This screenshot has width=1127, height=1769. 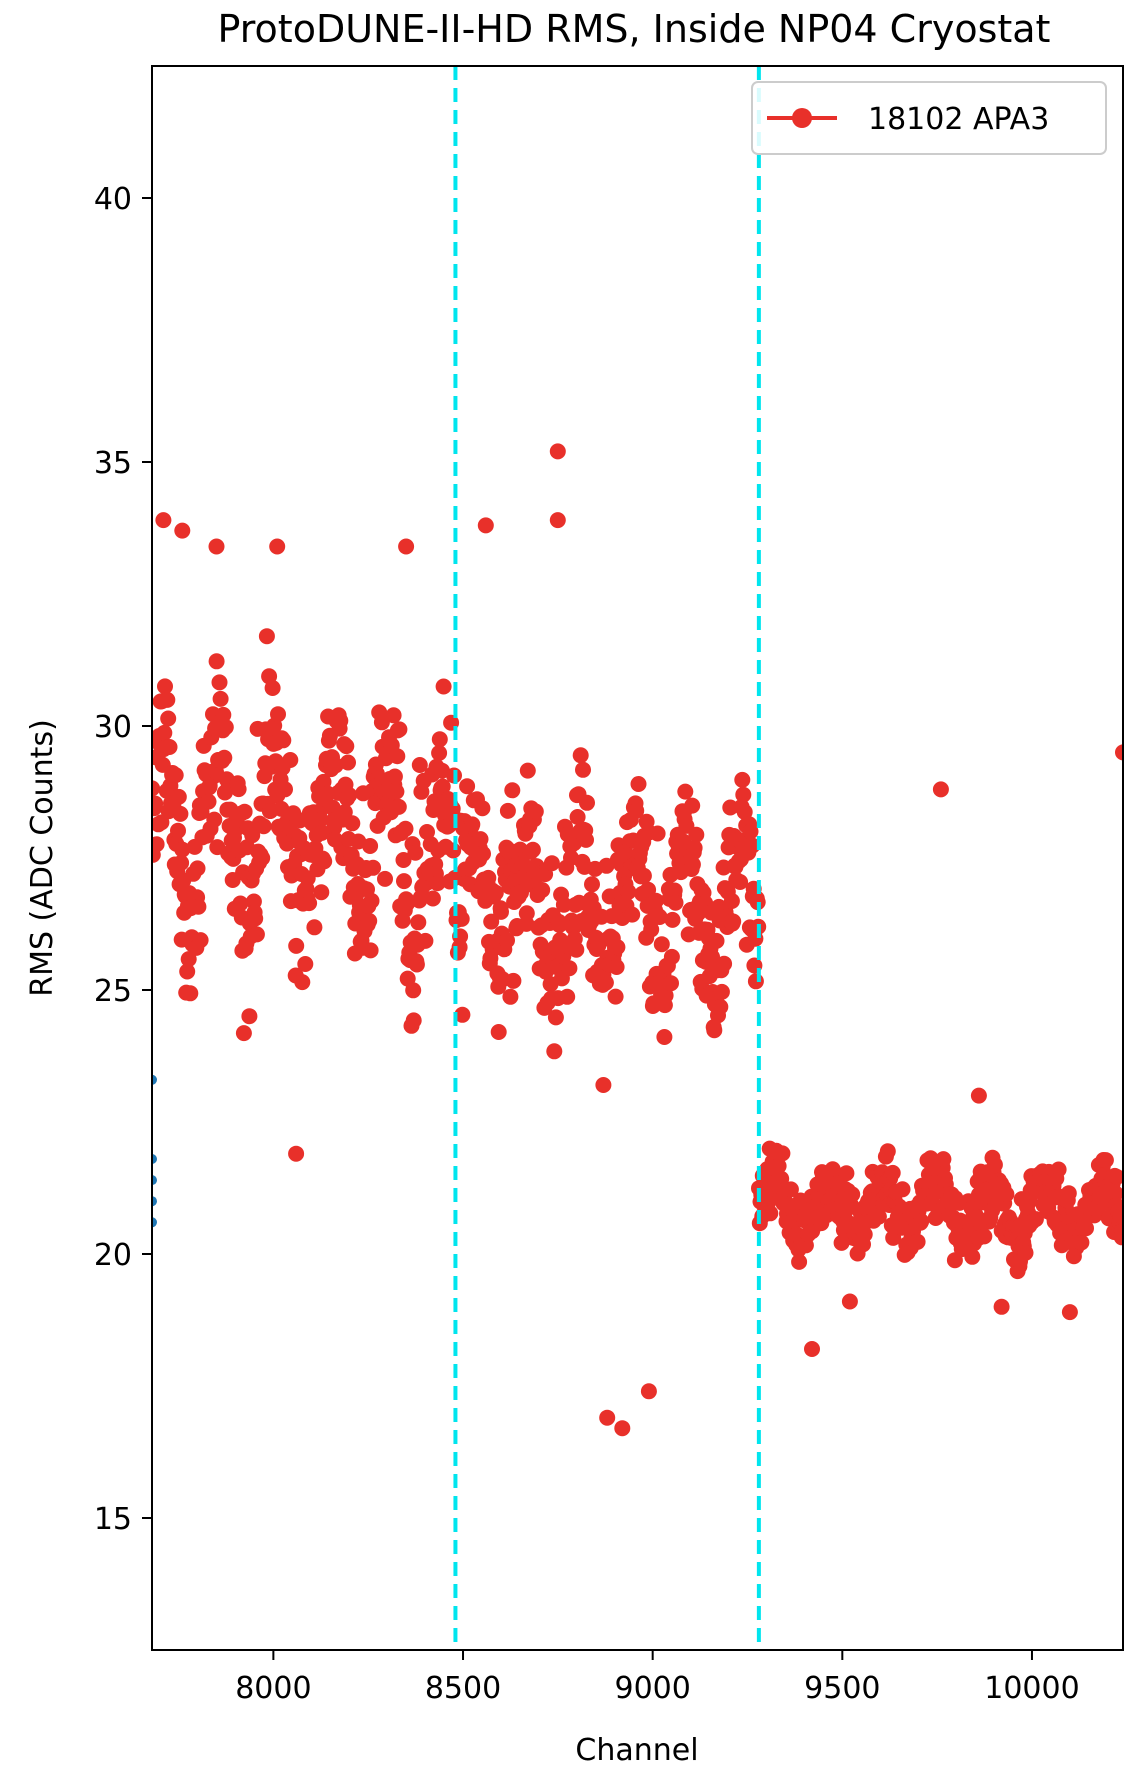 What do you see at coordinates (842, 1688) in the screenshot?
I see `x-tick-label: 9500` at bounding box center [842, 1688].